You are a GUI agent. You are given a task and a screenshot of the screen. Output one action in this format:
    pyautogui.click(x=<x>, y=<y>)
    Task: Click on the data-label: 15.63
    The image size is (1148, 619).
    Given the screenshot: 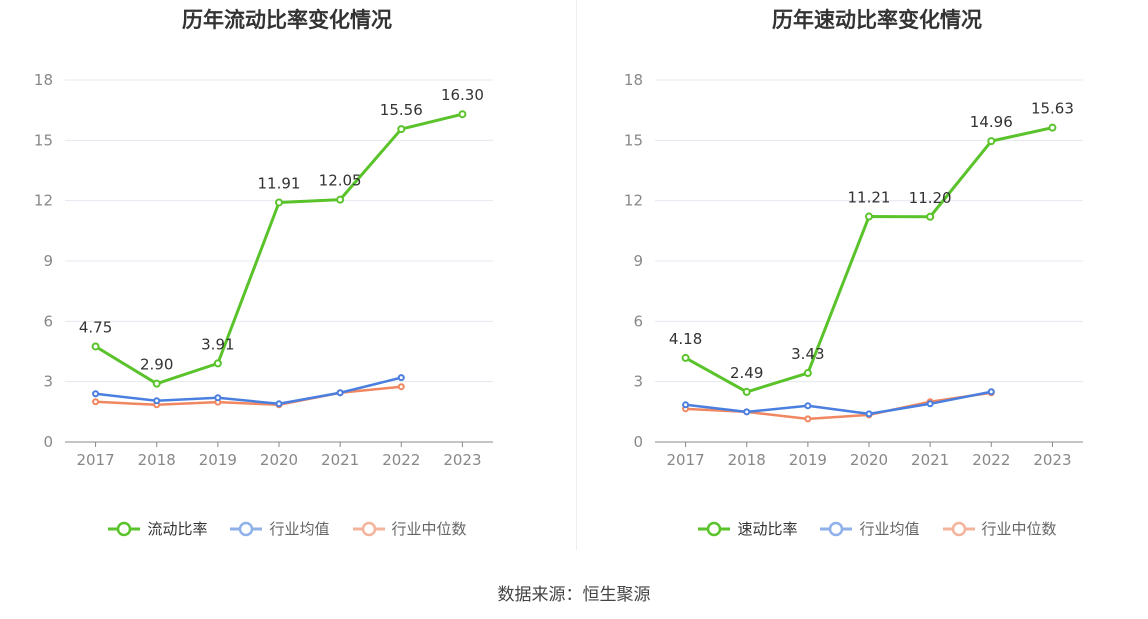 What is the action you would take?
    pyautogui.click(x=1052, y=109)
    